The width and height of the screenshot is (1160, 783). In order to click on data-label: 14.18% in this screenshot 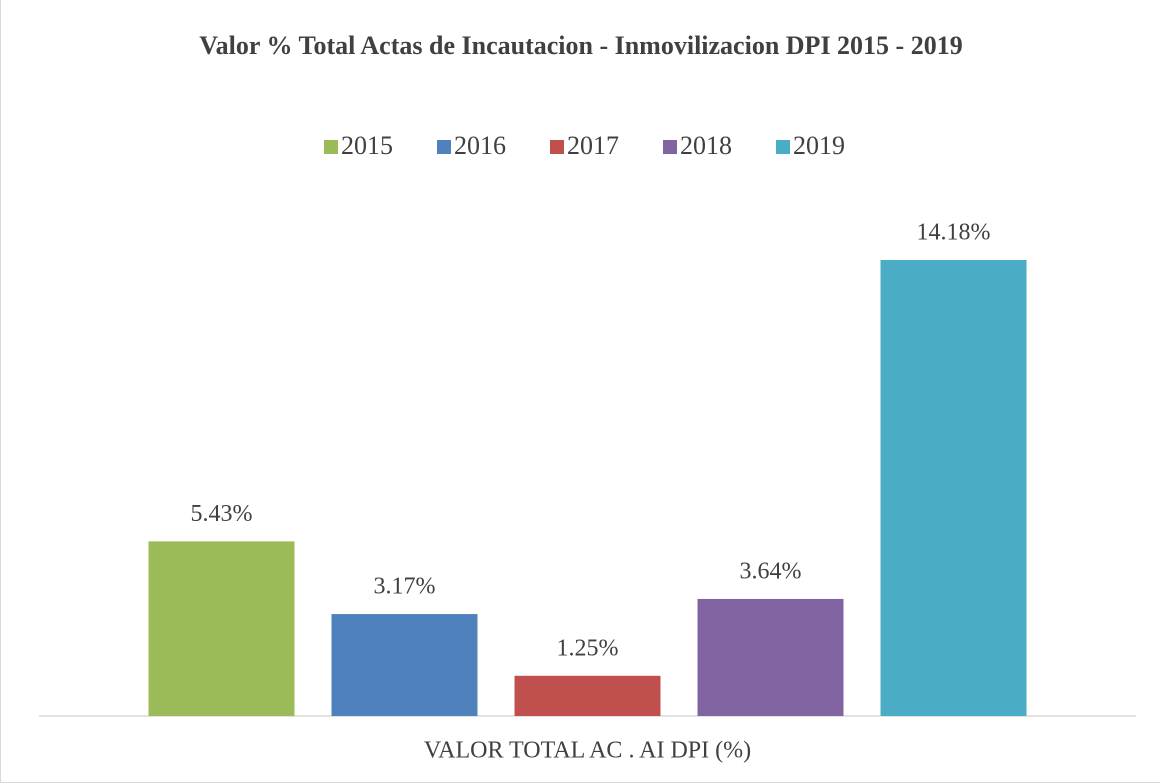, I will do `click(954, 233)`.